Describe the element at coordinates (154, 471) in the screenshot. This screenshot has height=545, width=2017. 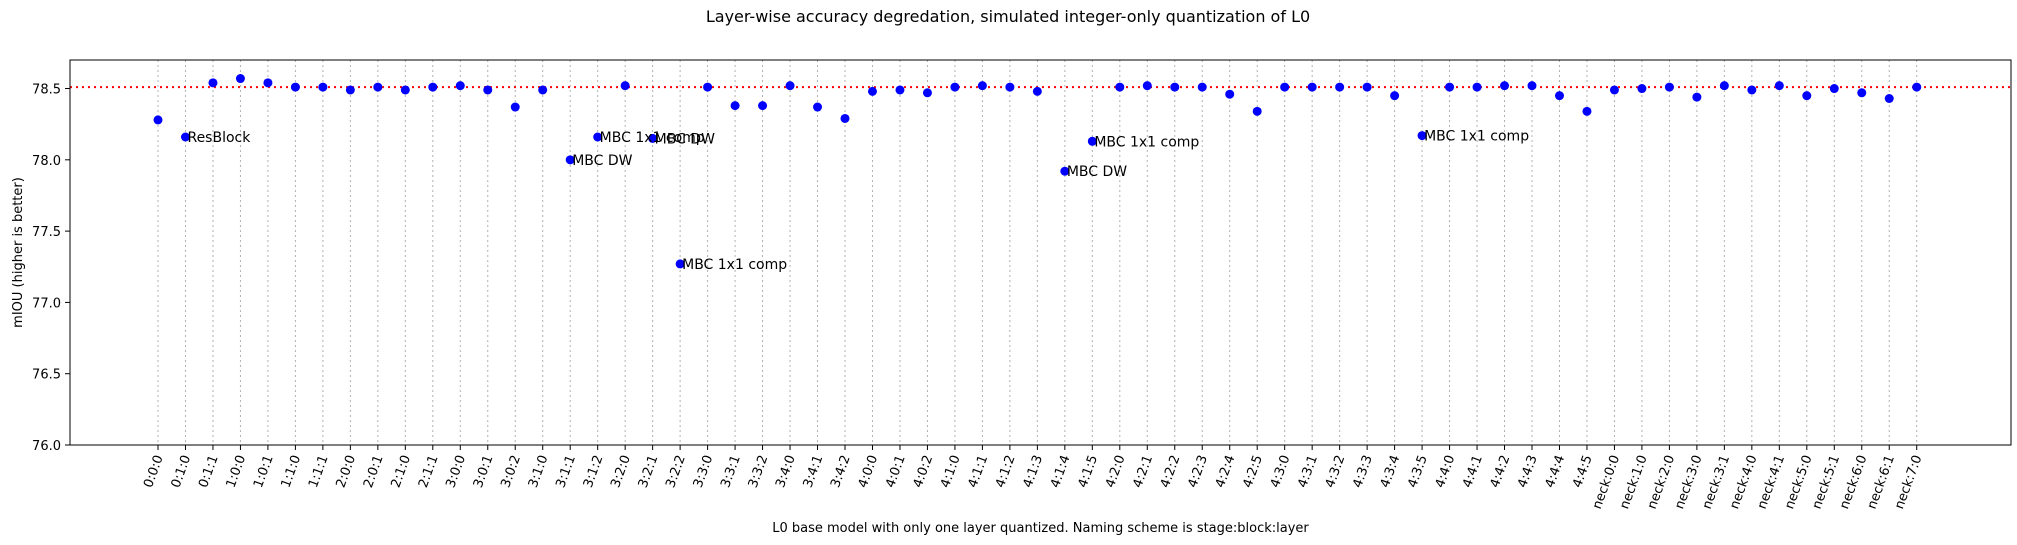
I see `x-tick-label: 0:0:0` at that location.